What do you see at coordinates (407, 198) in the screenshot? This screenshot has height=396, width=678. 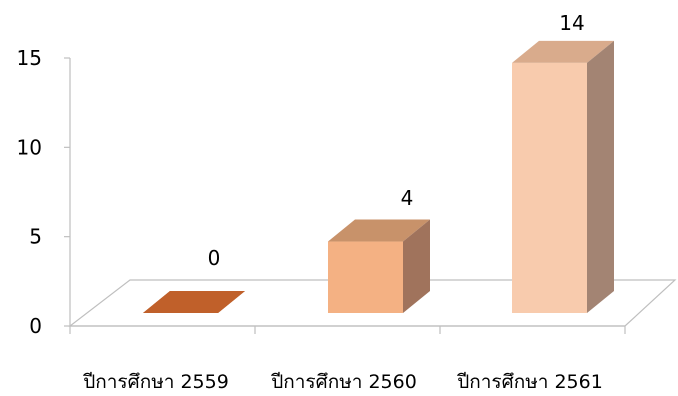 I see `data-label: 4` at bounding box center [407, 198].